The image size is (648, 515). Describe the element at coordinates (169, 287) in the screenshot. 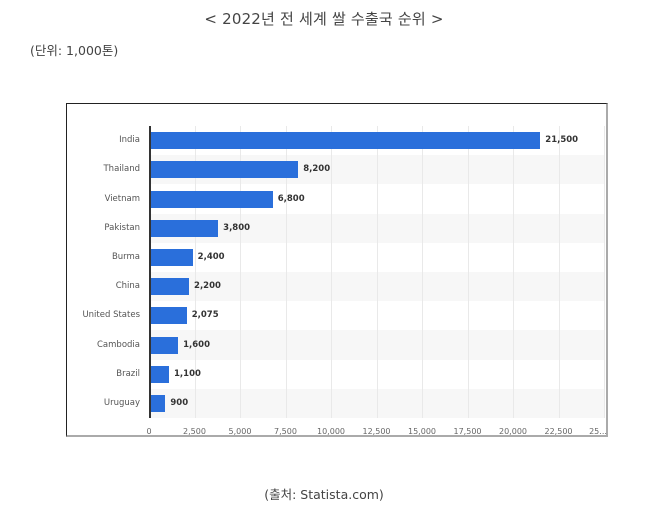

I see `bar-china` at that location.